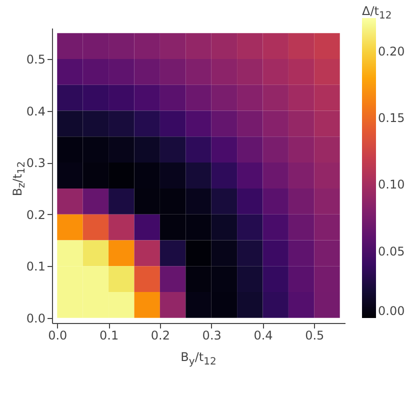 Image resolution: width=415 pixels, height=398 pixels. Describe the element at coordinates (36, 111) in the screenshot. I see `y-tick-label: 0.4` at that location.